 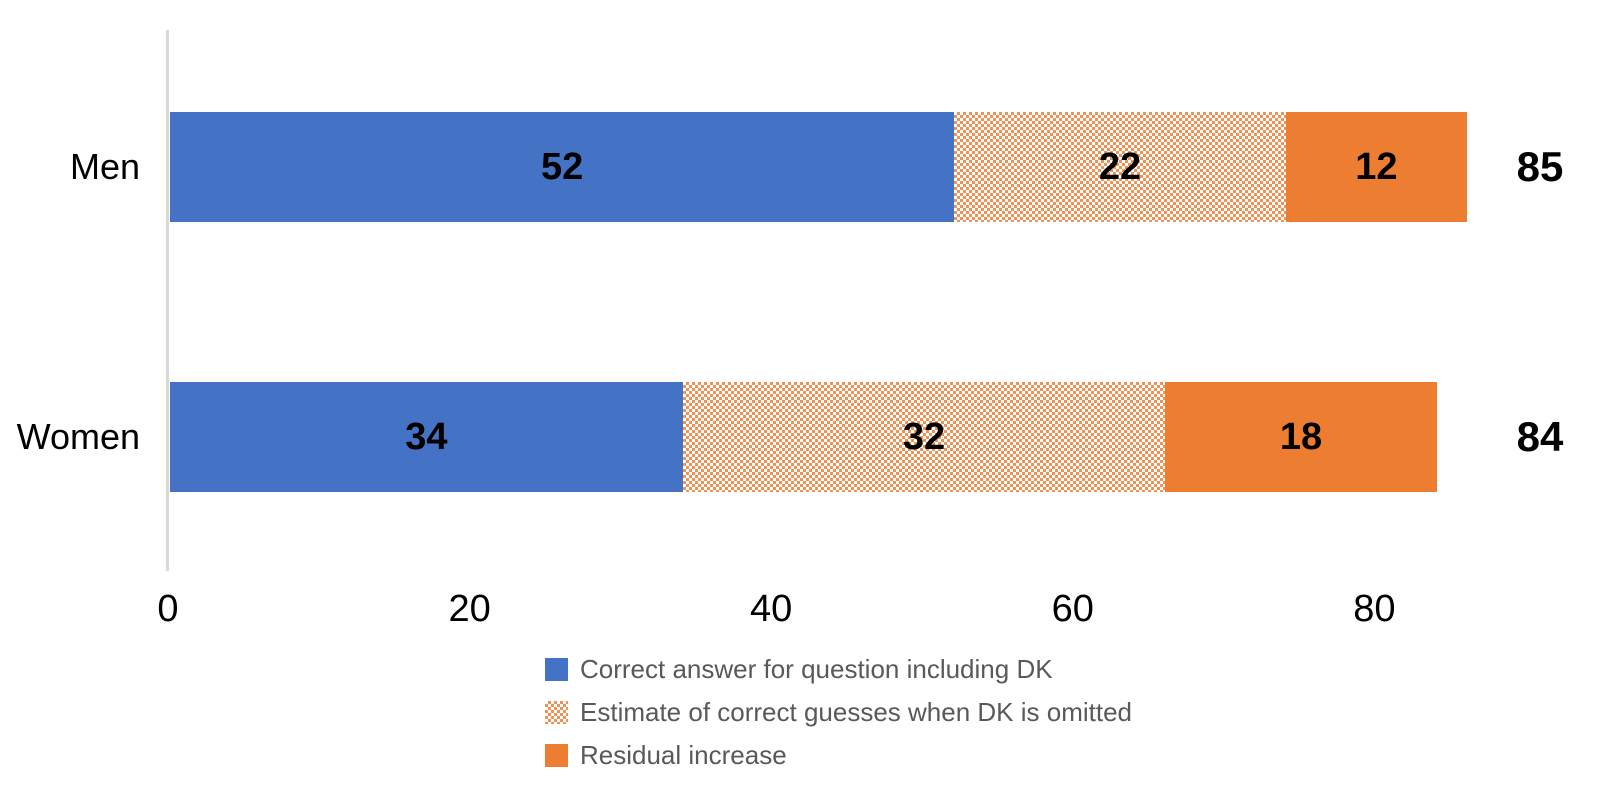 What do you see at coordinates (469, 609) in the screenshot?
I see `x-axis-tick-20: 20` at bounding box center [469, 609].